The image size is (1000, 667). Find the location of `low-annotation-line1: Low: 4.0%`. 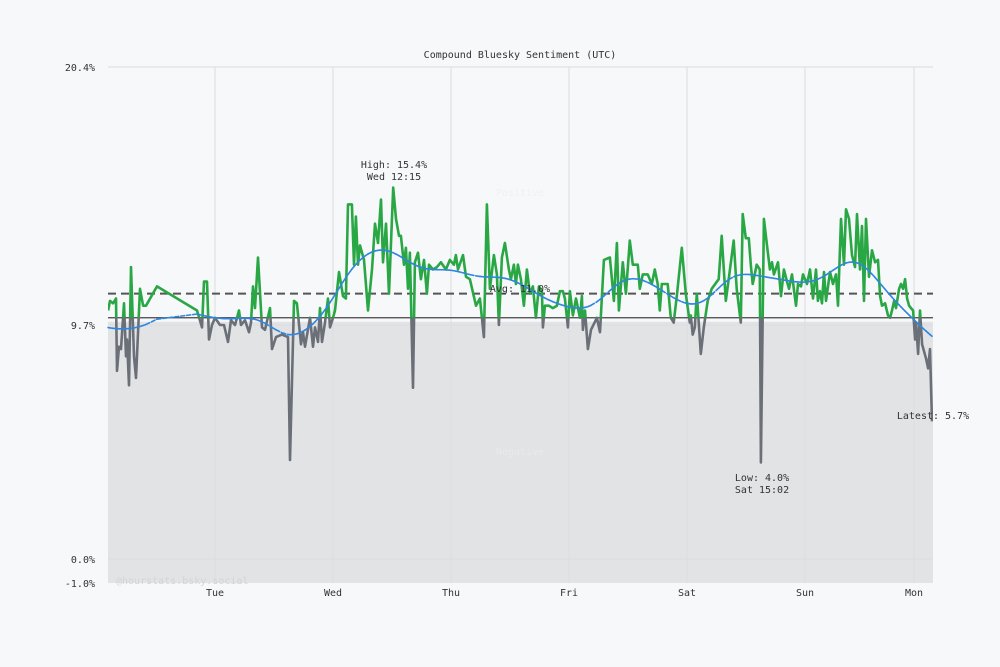

low-annotation-line1: Low: 4.0% is located at coordinates (762, 478).